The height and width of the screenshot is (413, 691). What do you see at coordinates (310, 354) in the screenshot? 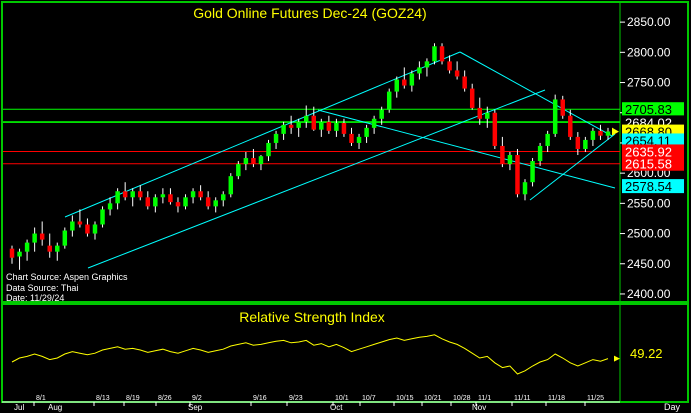
I see `rsi-line` at bounding box center [310, 354].